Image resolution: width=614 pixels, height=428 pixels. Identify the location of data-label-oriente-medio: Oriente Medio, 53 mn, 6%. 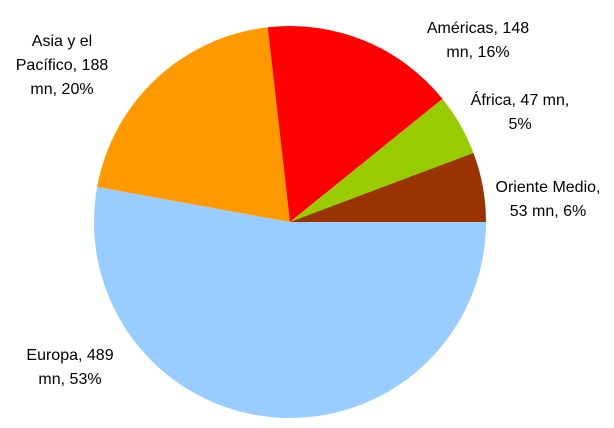
(548, 199).